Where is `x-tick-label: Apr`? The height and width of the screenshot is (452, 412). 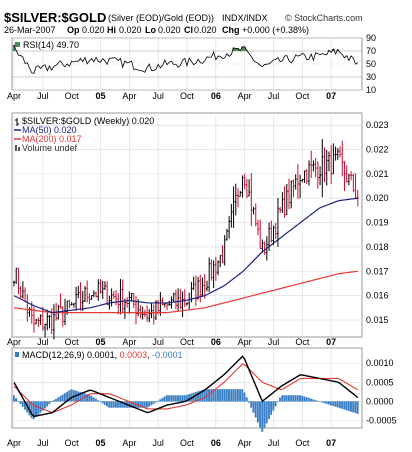
x-tick-label: Apr is located at coordinates (14, 96).